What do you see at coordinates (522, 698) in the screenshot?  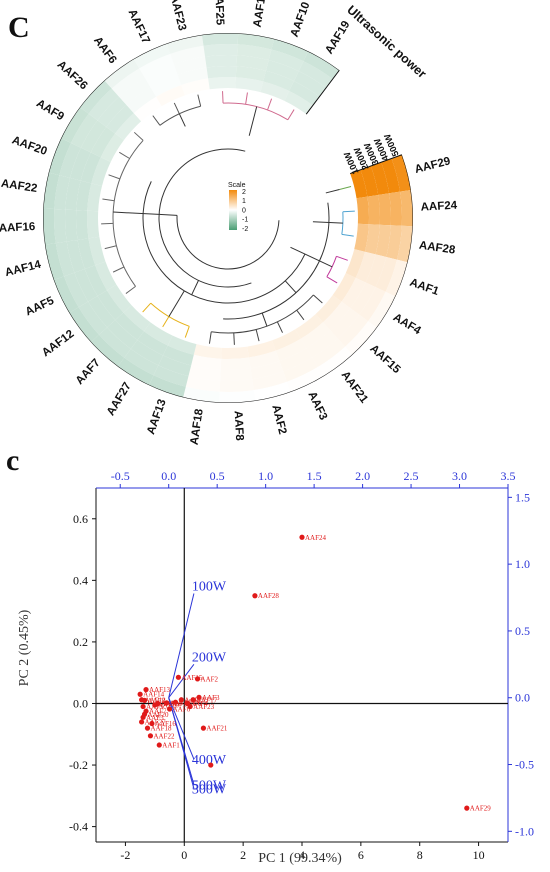 I see `y2-tick-label: 0.0` at bounding box center [522, 698].